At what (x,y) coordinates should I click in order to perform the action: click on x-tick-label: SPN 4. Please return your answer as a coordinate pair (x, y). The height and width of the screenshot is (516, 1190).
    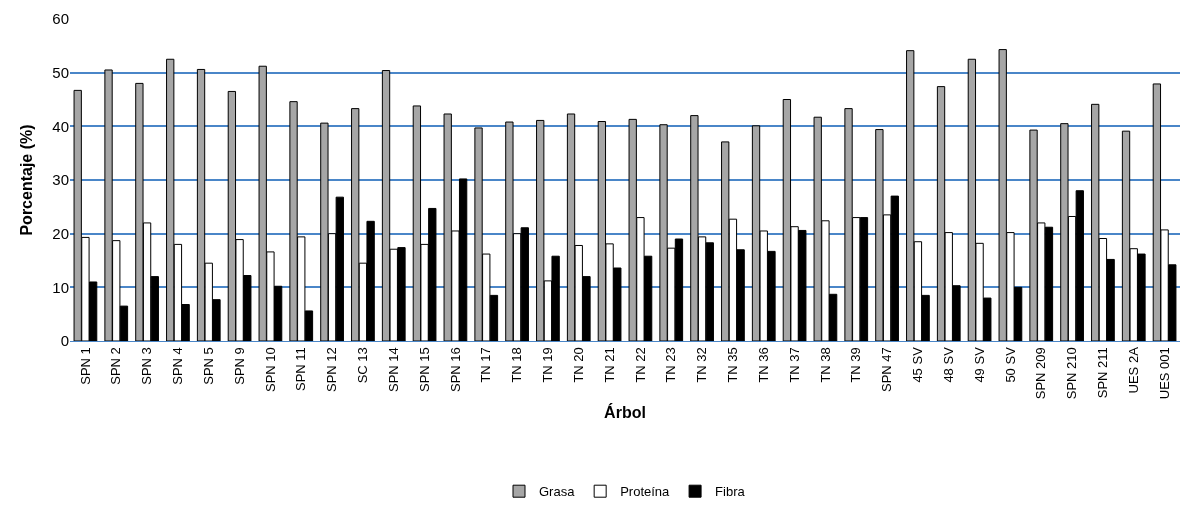
    Looking at the image, I should click on (178, 366).